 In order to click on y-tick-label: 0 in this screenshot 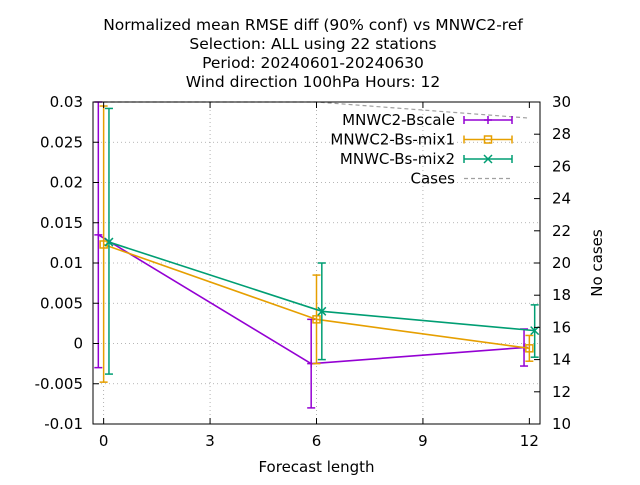, I will do `click(78, 344)`.